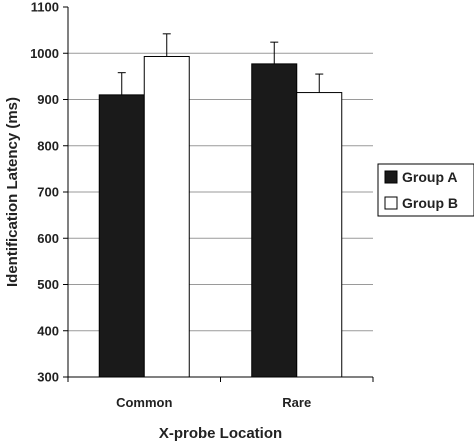  I want to click on x-axis-ticks: Common Rare, so click(220, 393).